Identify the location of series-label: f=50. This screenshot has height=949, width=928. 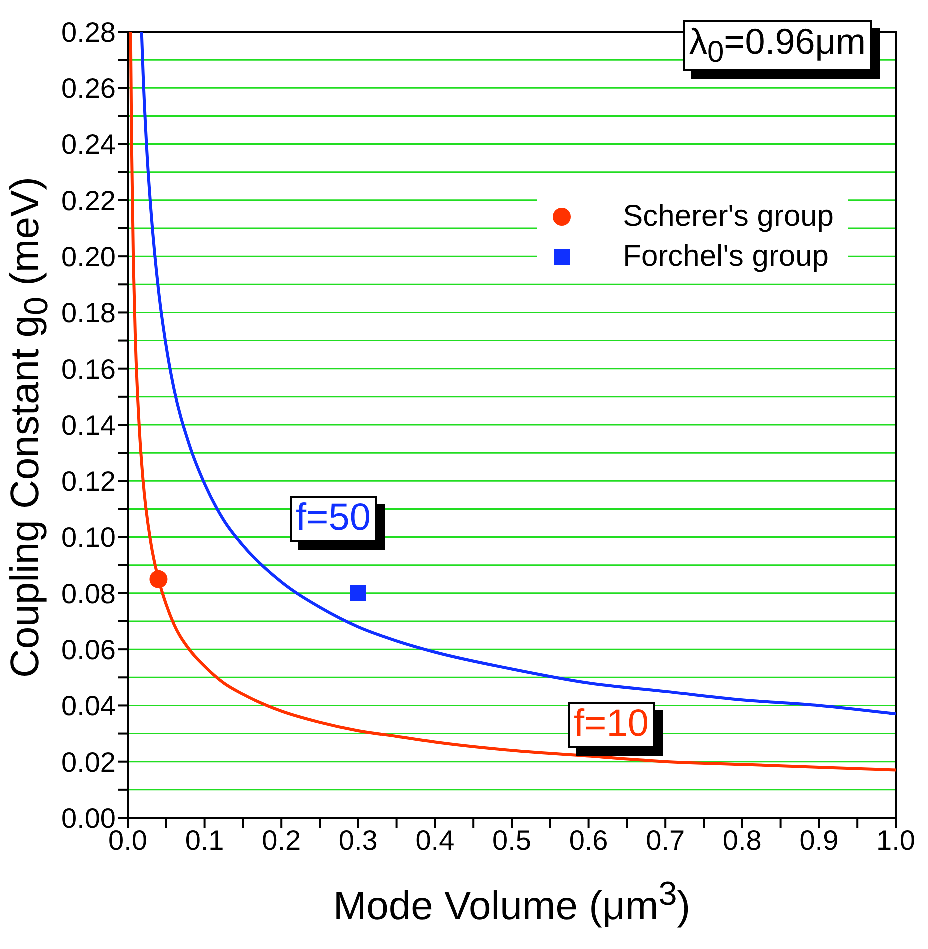
(334, 519).